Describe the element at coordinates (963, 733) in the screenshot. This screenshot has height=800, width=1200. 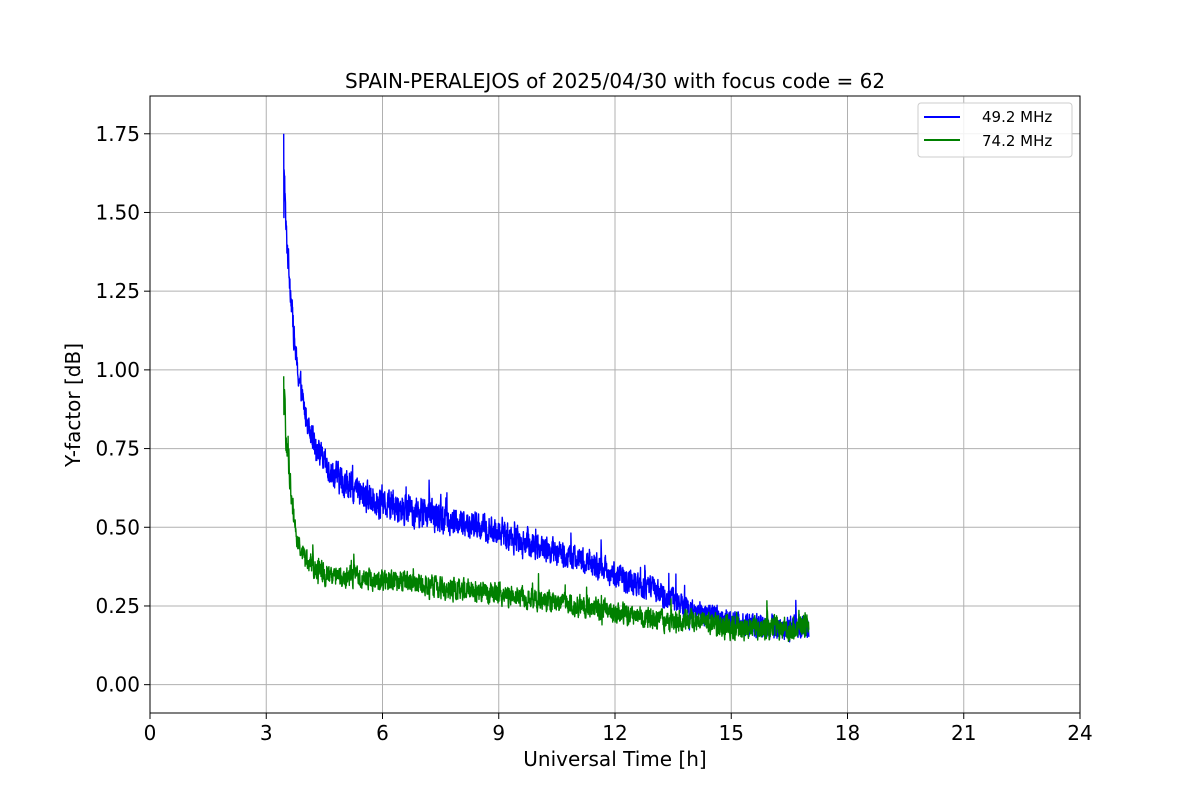
I see `x-tick-label: 21` at that location.